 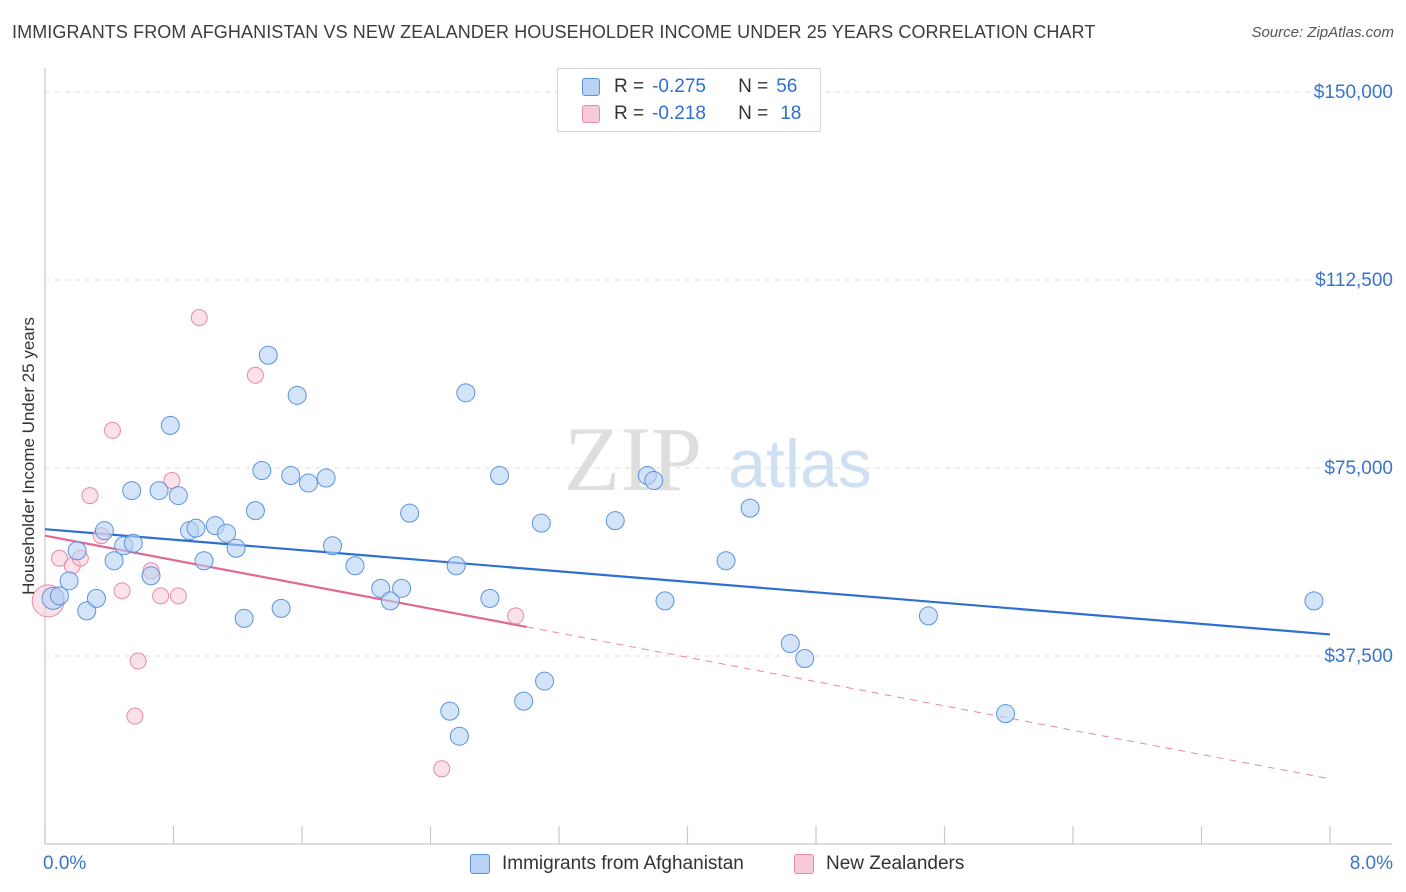 I want to click on new-zealanders-trend-extension, so click(x=928, y=703).